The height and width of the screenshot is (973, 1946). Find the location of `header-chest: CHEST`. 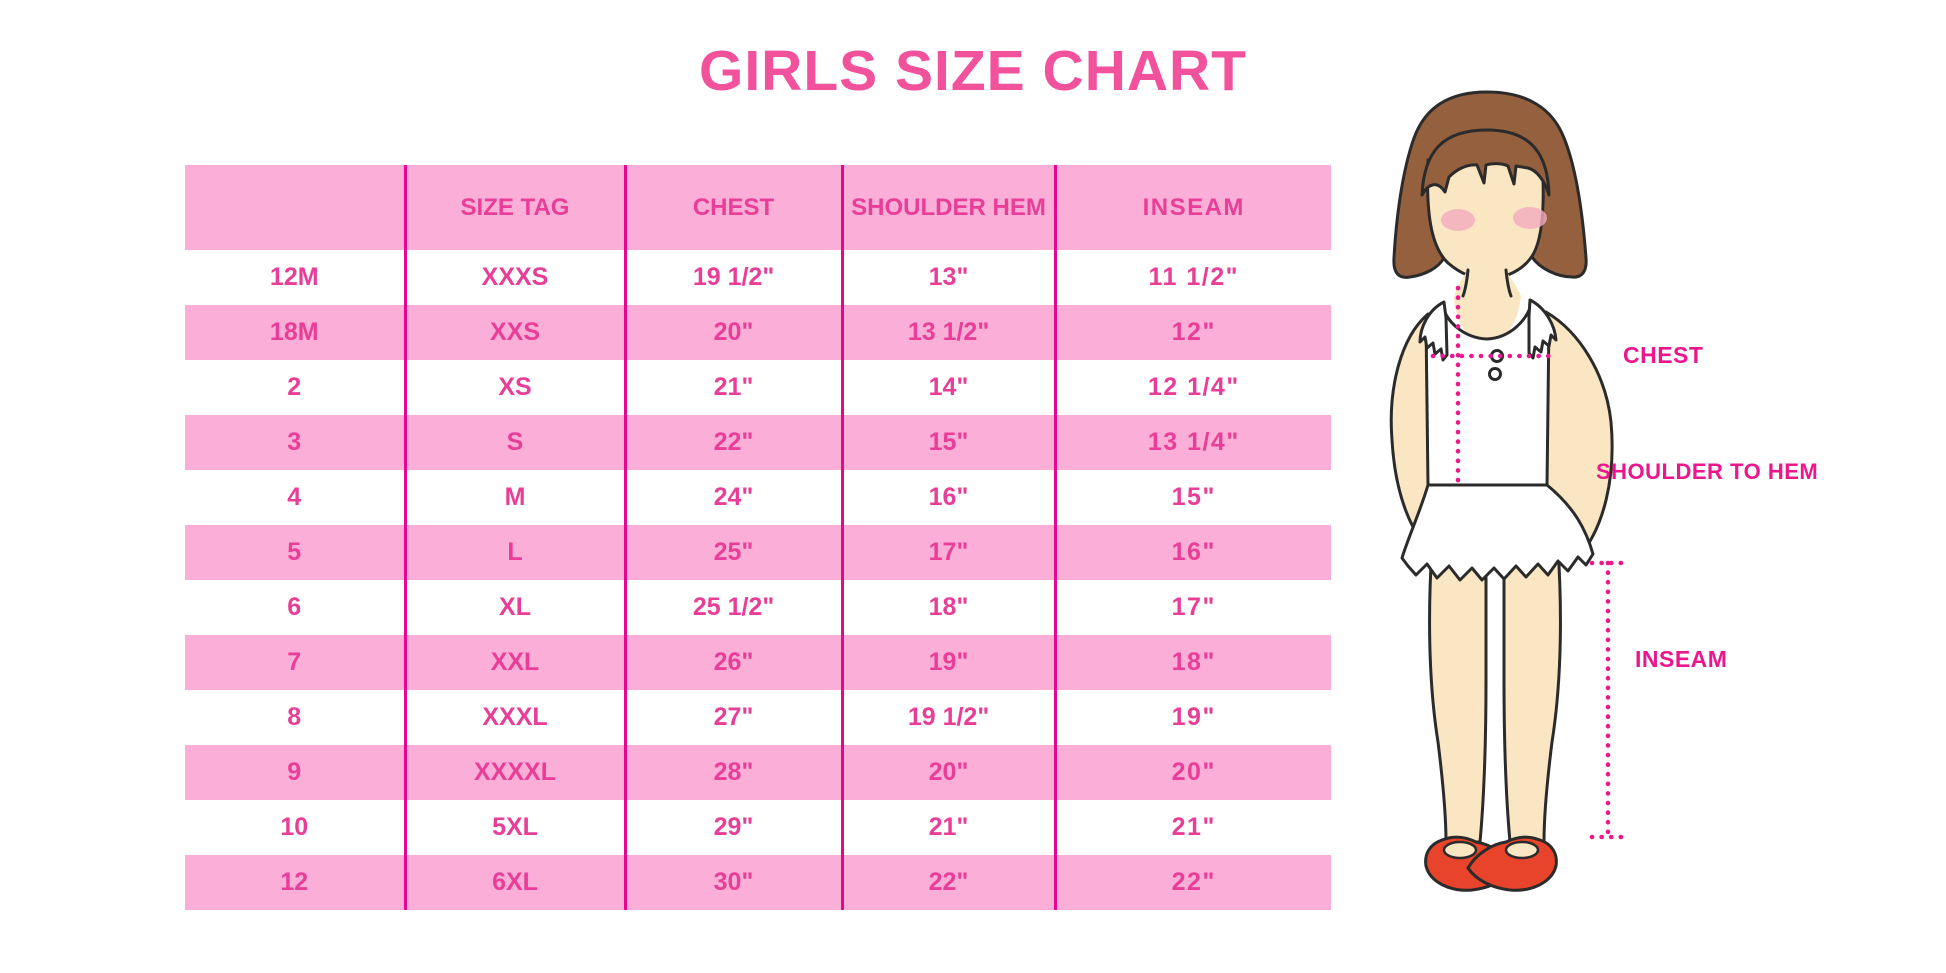

header-chest: CHEST is located at coordinates (732, 207).